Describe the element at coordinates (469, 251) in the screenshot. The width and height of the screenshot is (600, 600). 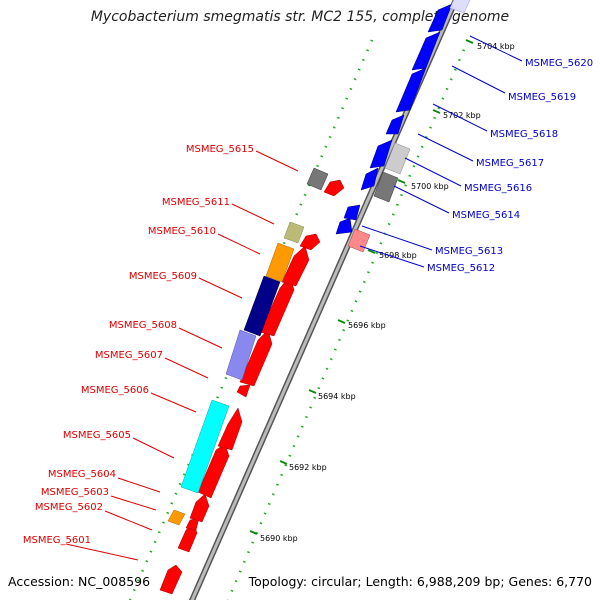
I see `gene-label-msmeg-5613: MSMEG_5613` at that location.